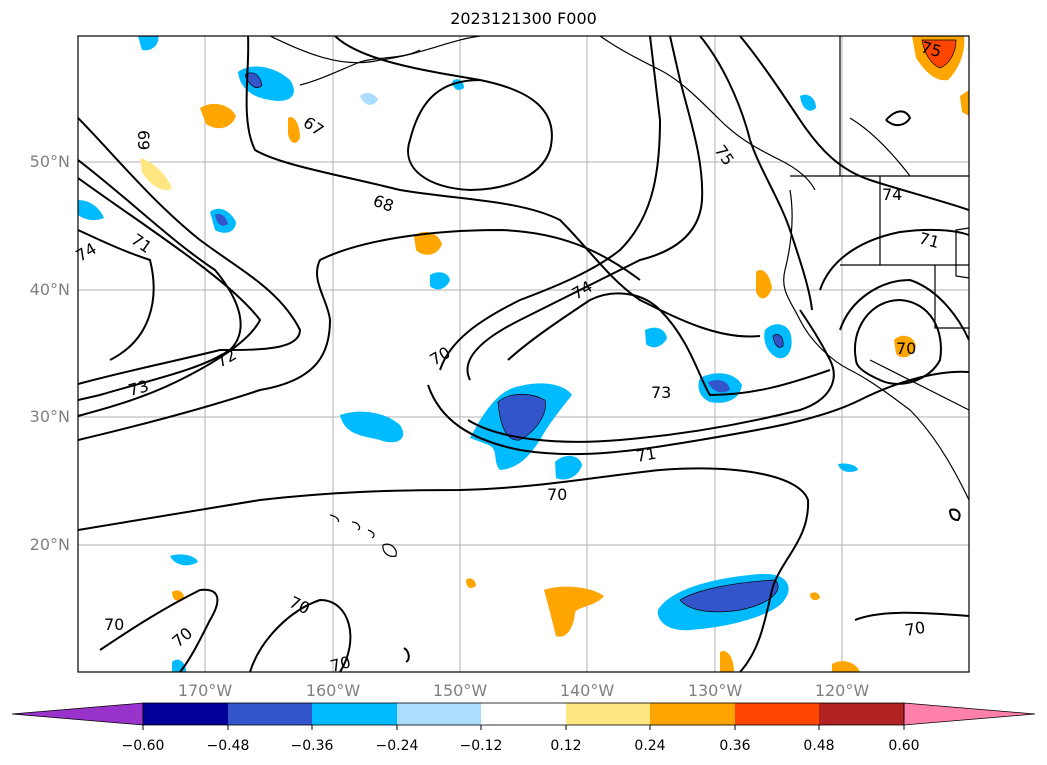  I want to click on longitude-label: 170°W, so click(205, 690).